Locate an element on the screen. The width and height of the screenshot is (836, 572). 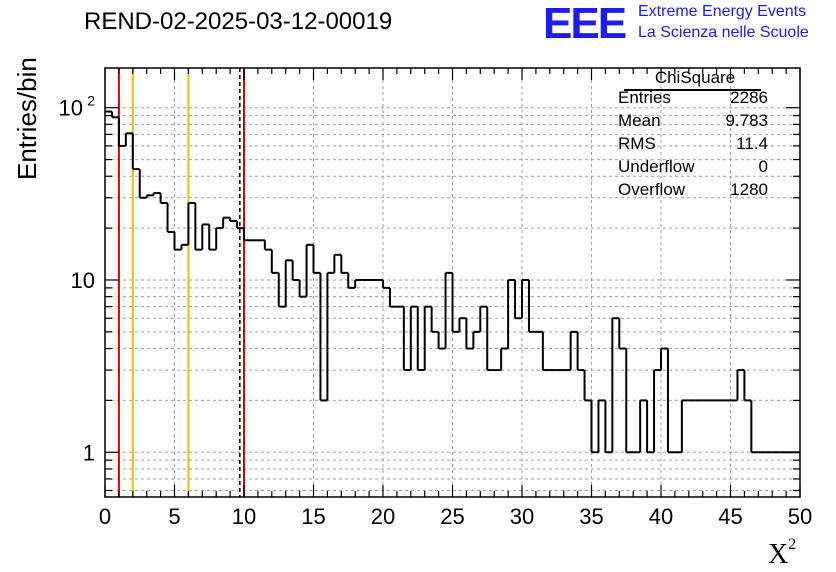
stats-value: 11.4 is located at coordinates (752, 143).